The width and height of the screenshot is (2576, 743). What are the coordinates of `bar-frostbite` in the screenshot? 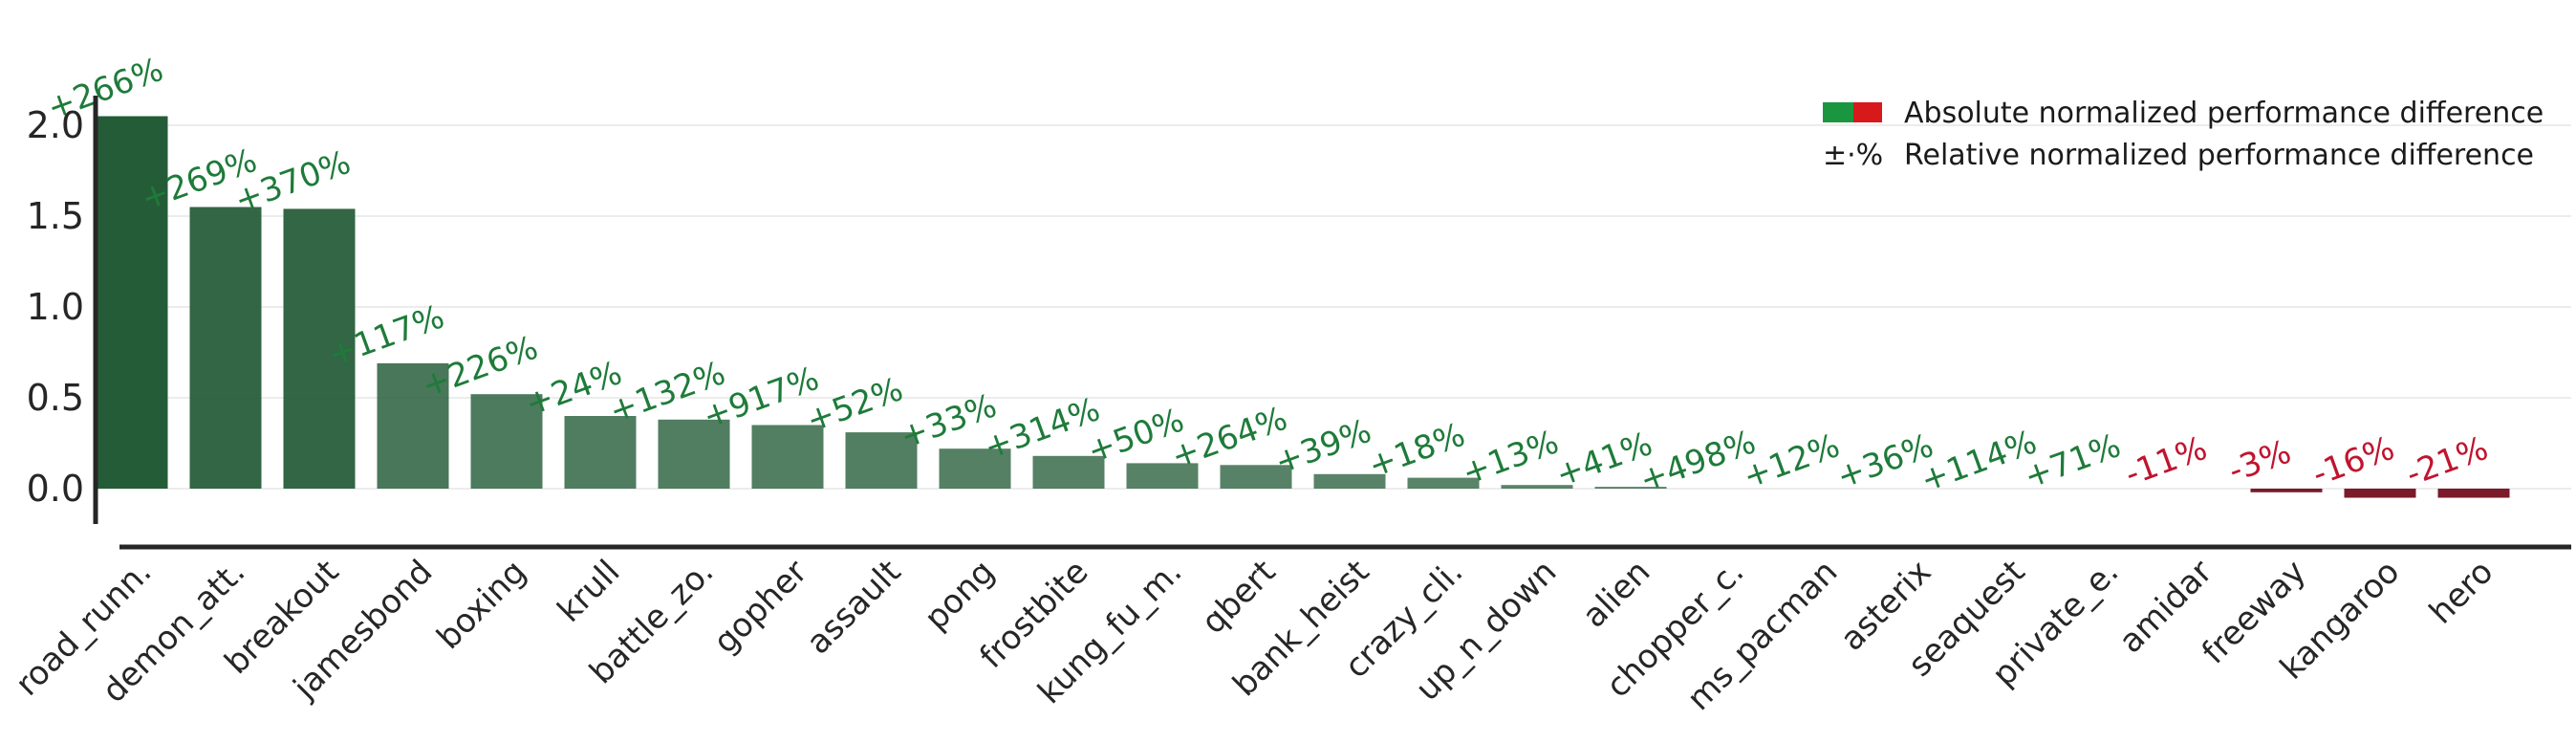 It's located at (1069, 472).